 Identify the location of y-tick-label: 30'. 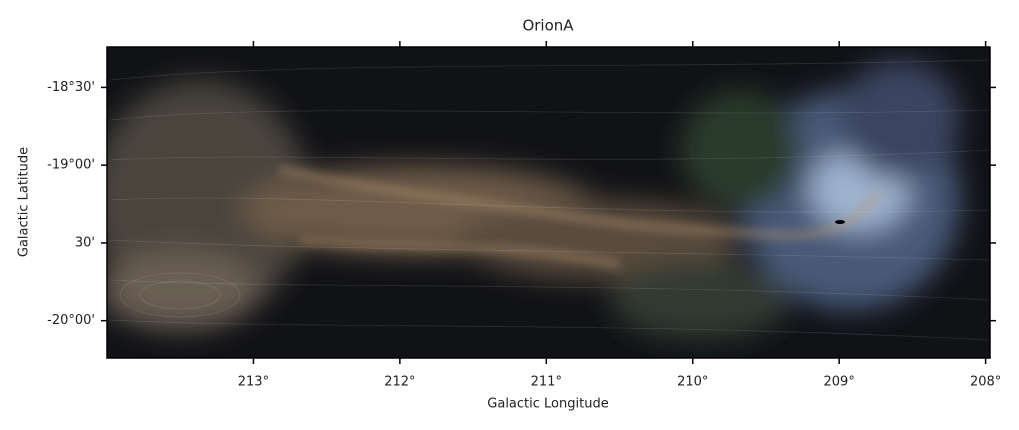
(85, 242).